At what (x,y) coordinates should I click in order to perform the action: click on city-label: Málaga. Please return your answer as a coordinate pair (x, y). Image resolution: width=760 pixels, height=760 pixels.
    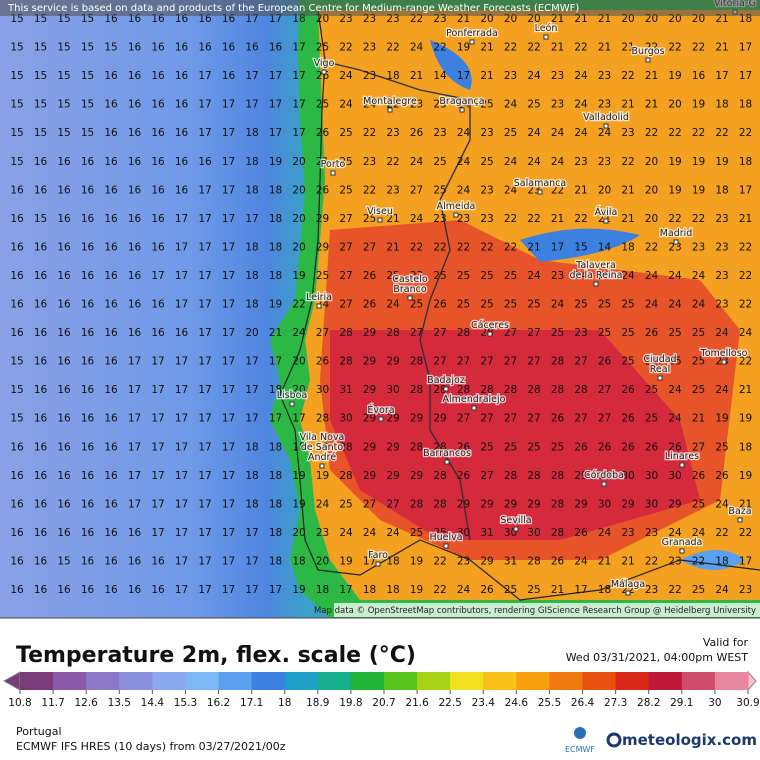
    Looking at the image, I should click on (628, 584).